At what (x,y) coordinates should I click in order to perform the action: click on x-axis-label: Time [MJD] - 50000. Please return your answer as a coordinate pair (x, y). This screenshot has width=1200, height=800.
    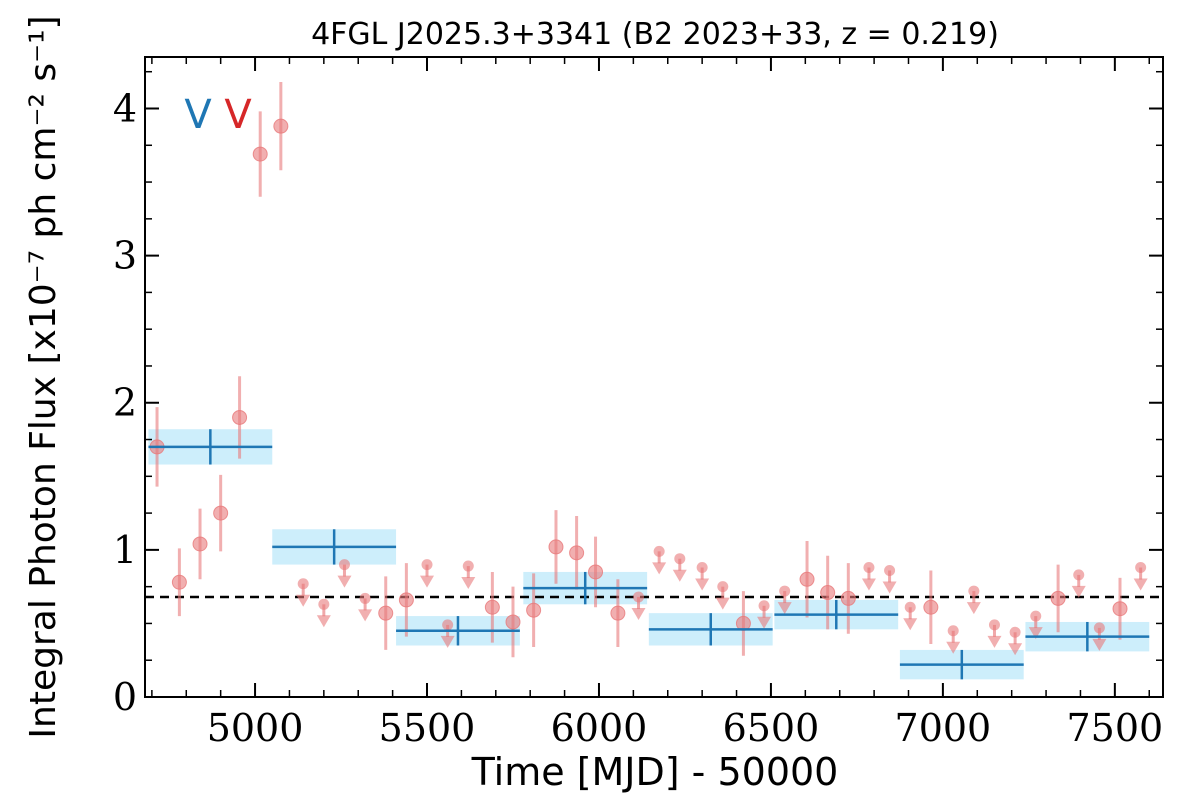
    Looking at the image, I should click on (655, 772).